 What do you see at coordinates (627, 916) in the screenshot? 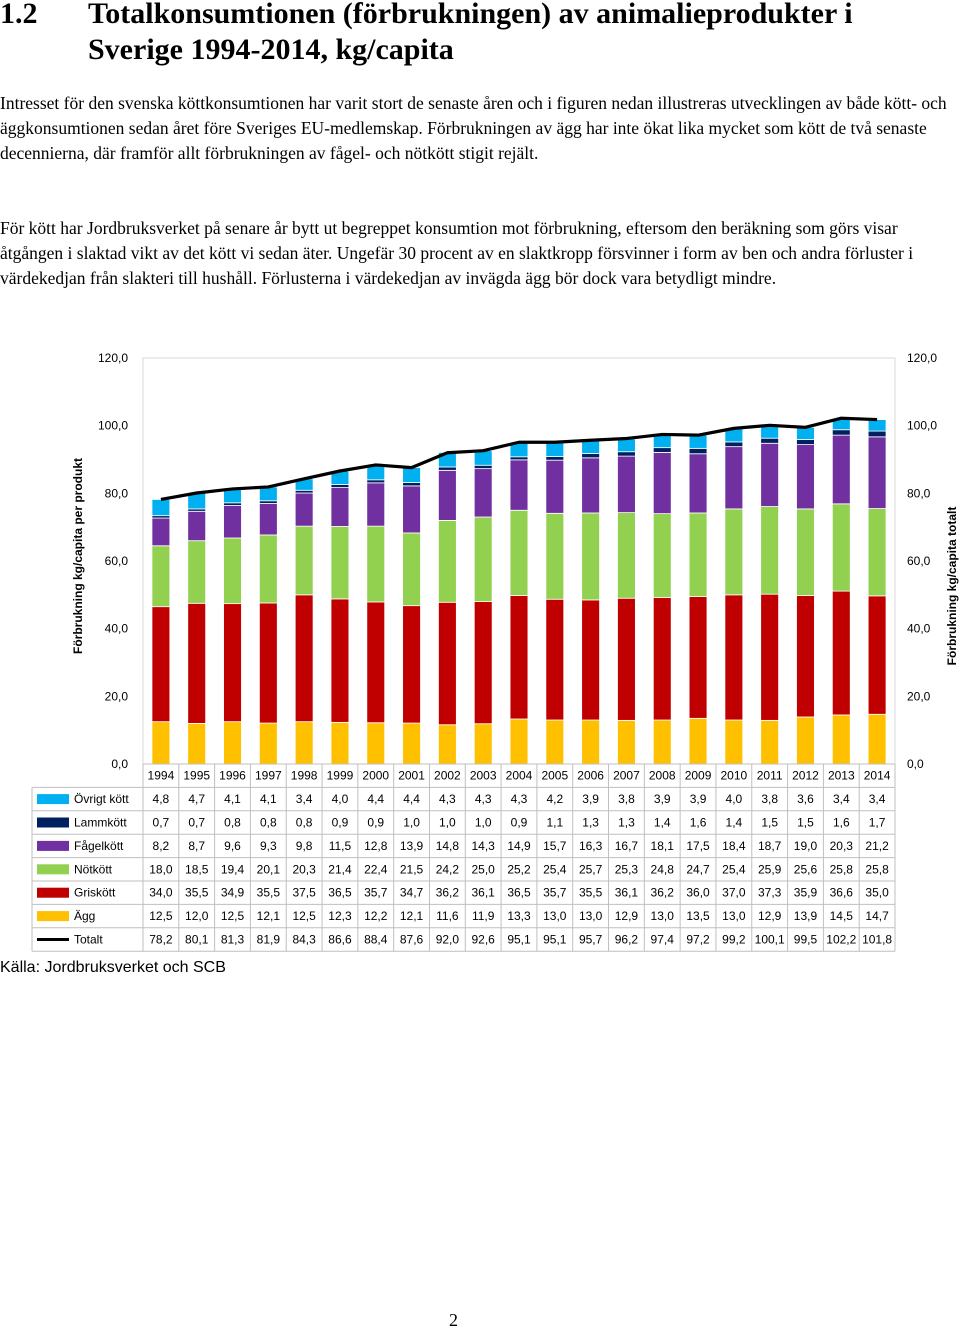
I see `table-cell: 12,9` at bounding box center [627, 916].